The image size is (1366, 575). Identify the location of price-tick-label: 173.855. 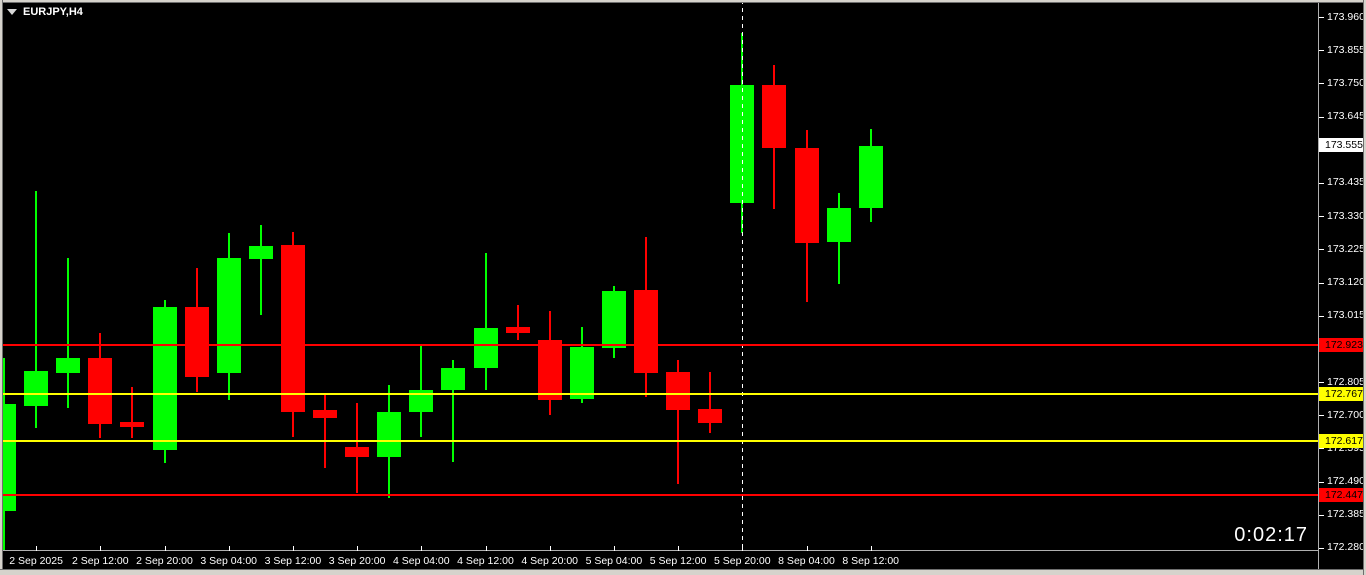
(1346, 49).